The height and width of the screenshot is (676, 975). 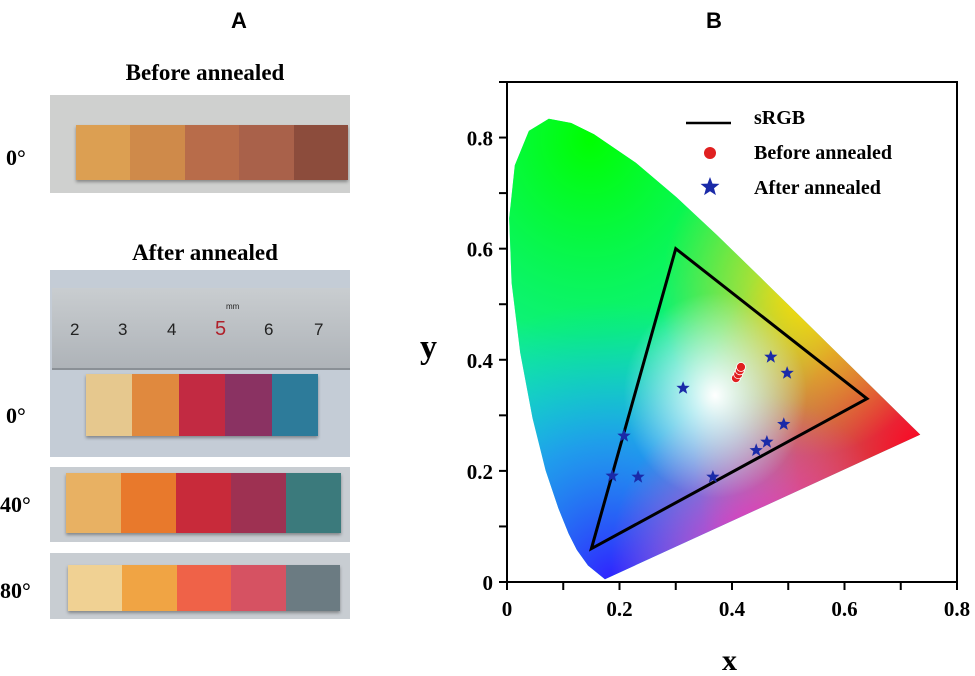 I want to click on ruler-number: 6, so click(x=269, y=329).